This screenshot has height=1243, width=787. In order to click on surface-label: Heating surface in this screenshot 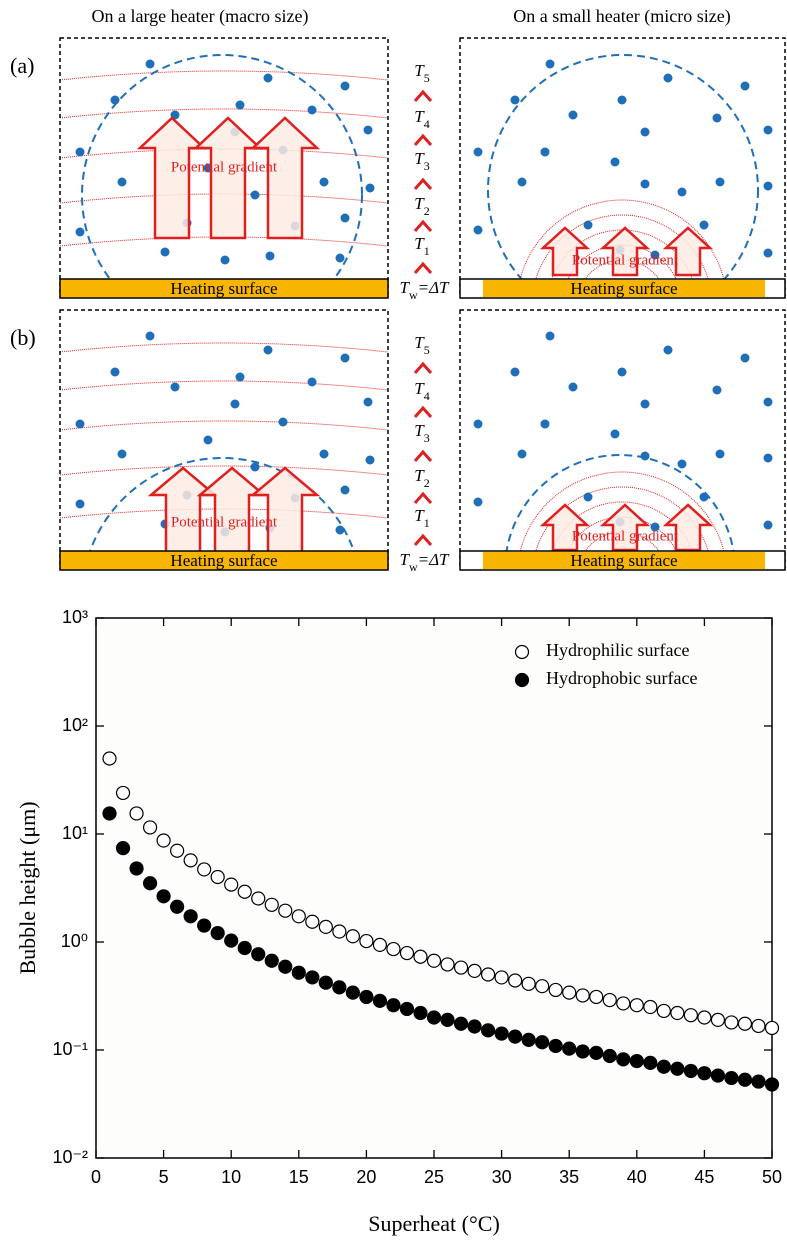, I will do `click(223, 288)`.